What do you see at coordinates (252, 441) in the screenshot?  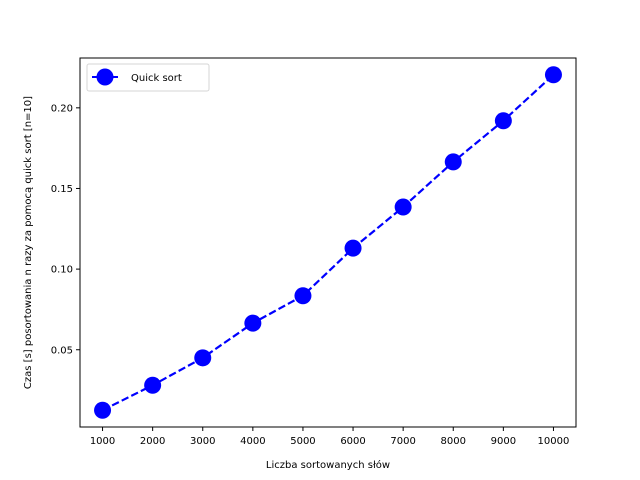 I see `x-tick-label: 4000` at bounding box center [252, 441].